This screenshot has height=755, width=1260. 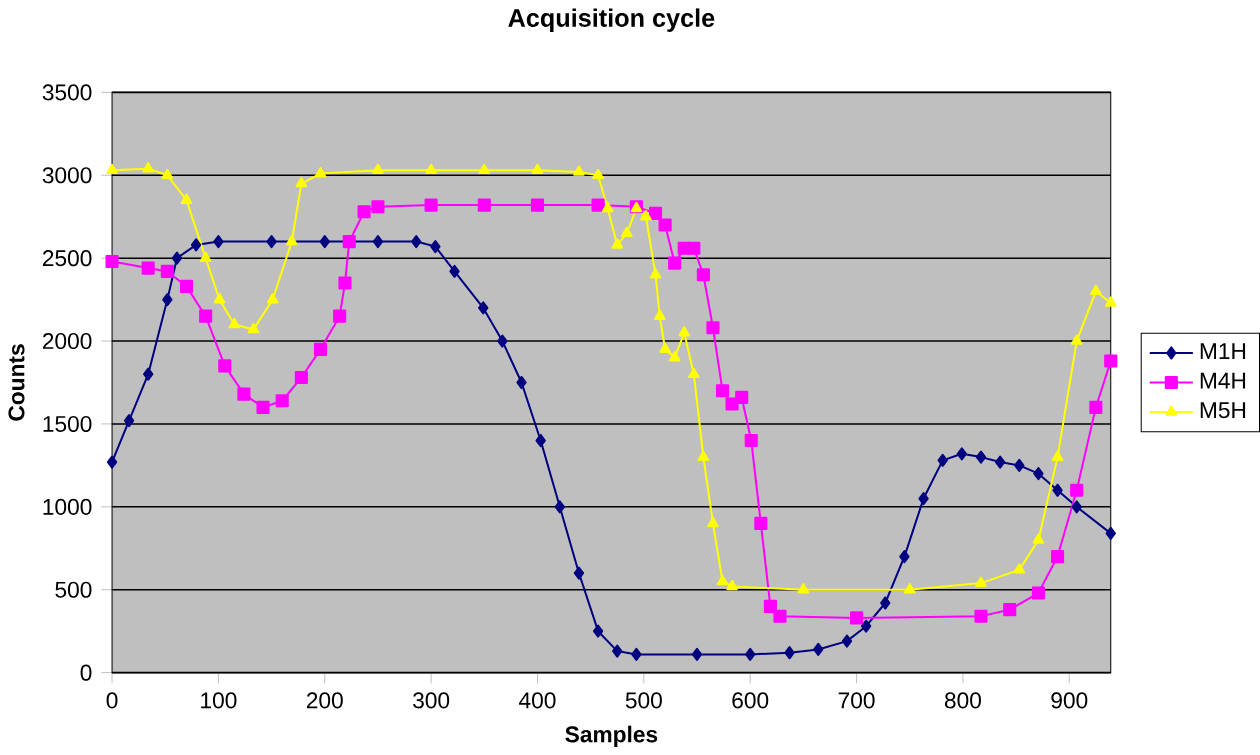 What do you see at coordinates (537, 700) in the screenshot?
I see `x-tick-label: 400` at bounding box center [537, 700].